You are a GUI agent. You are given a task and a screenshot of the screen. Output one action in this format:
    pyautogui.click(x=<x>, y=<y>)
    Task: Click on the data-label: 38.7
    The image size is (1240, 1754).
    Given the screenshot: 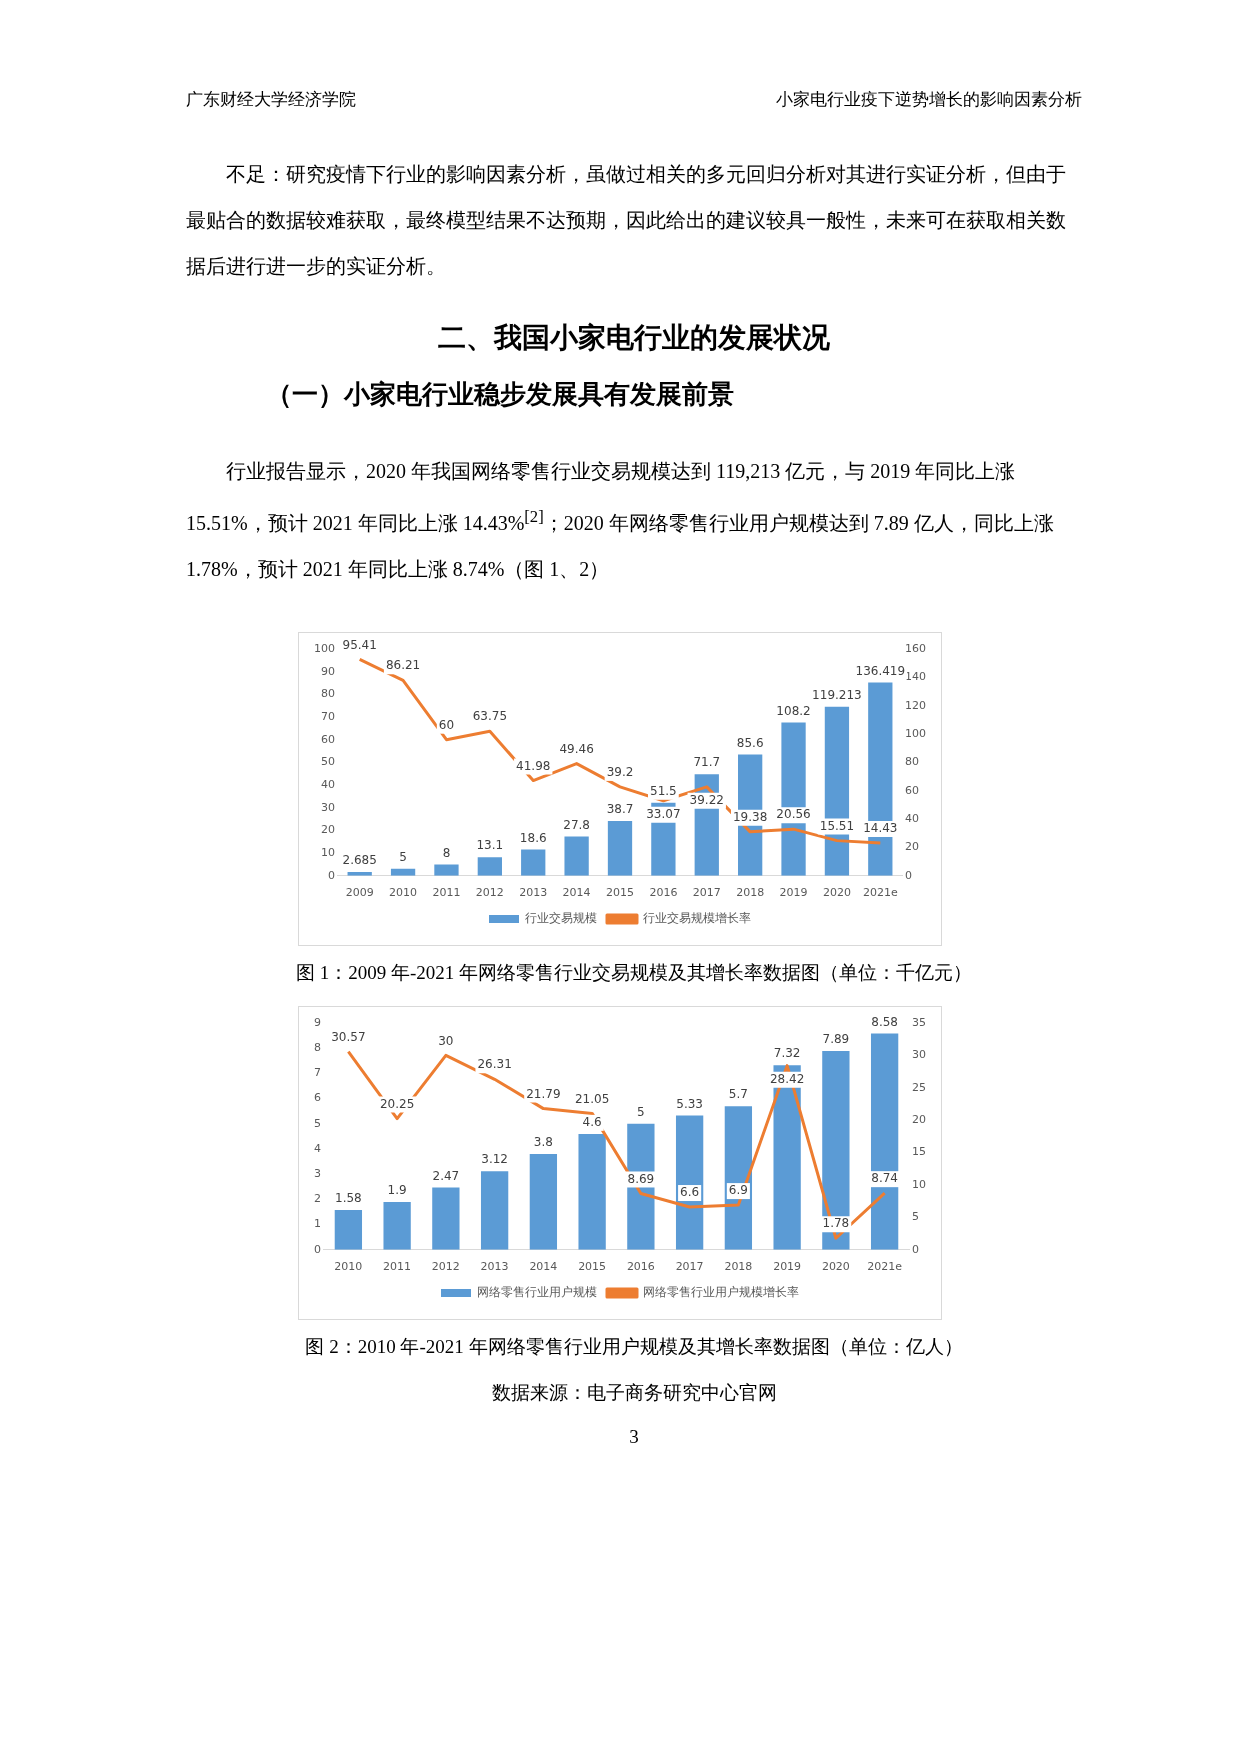 What is the action you would take?
    pyautogui.click(x=620, y=808)
    